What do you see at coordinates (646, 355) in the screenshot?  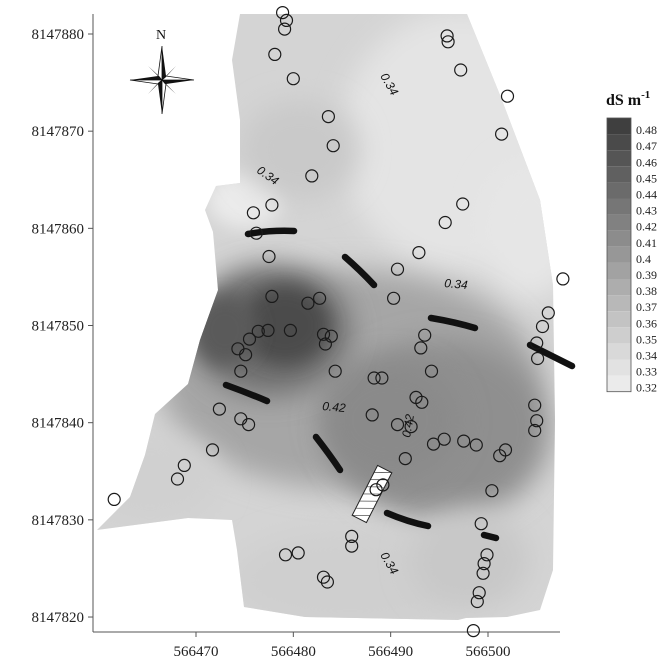 I see `legend-value: 0.34` at bounding box center [646, 355].